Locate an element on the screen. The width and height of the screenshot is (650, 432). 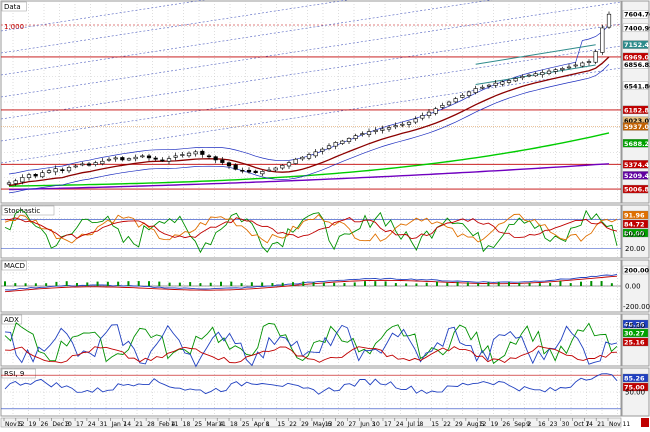
x-tick-label: Apr 1 is located at coordinates (262, 424).